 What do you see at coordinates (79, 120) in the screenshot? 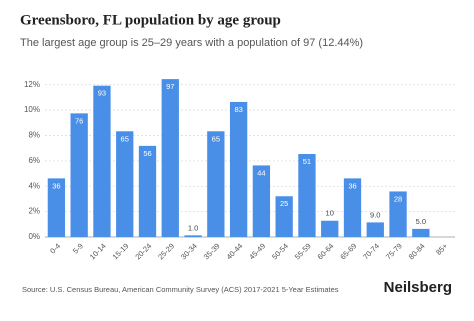
I see `data-label: 76` at bounding box center [79, 120].